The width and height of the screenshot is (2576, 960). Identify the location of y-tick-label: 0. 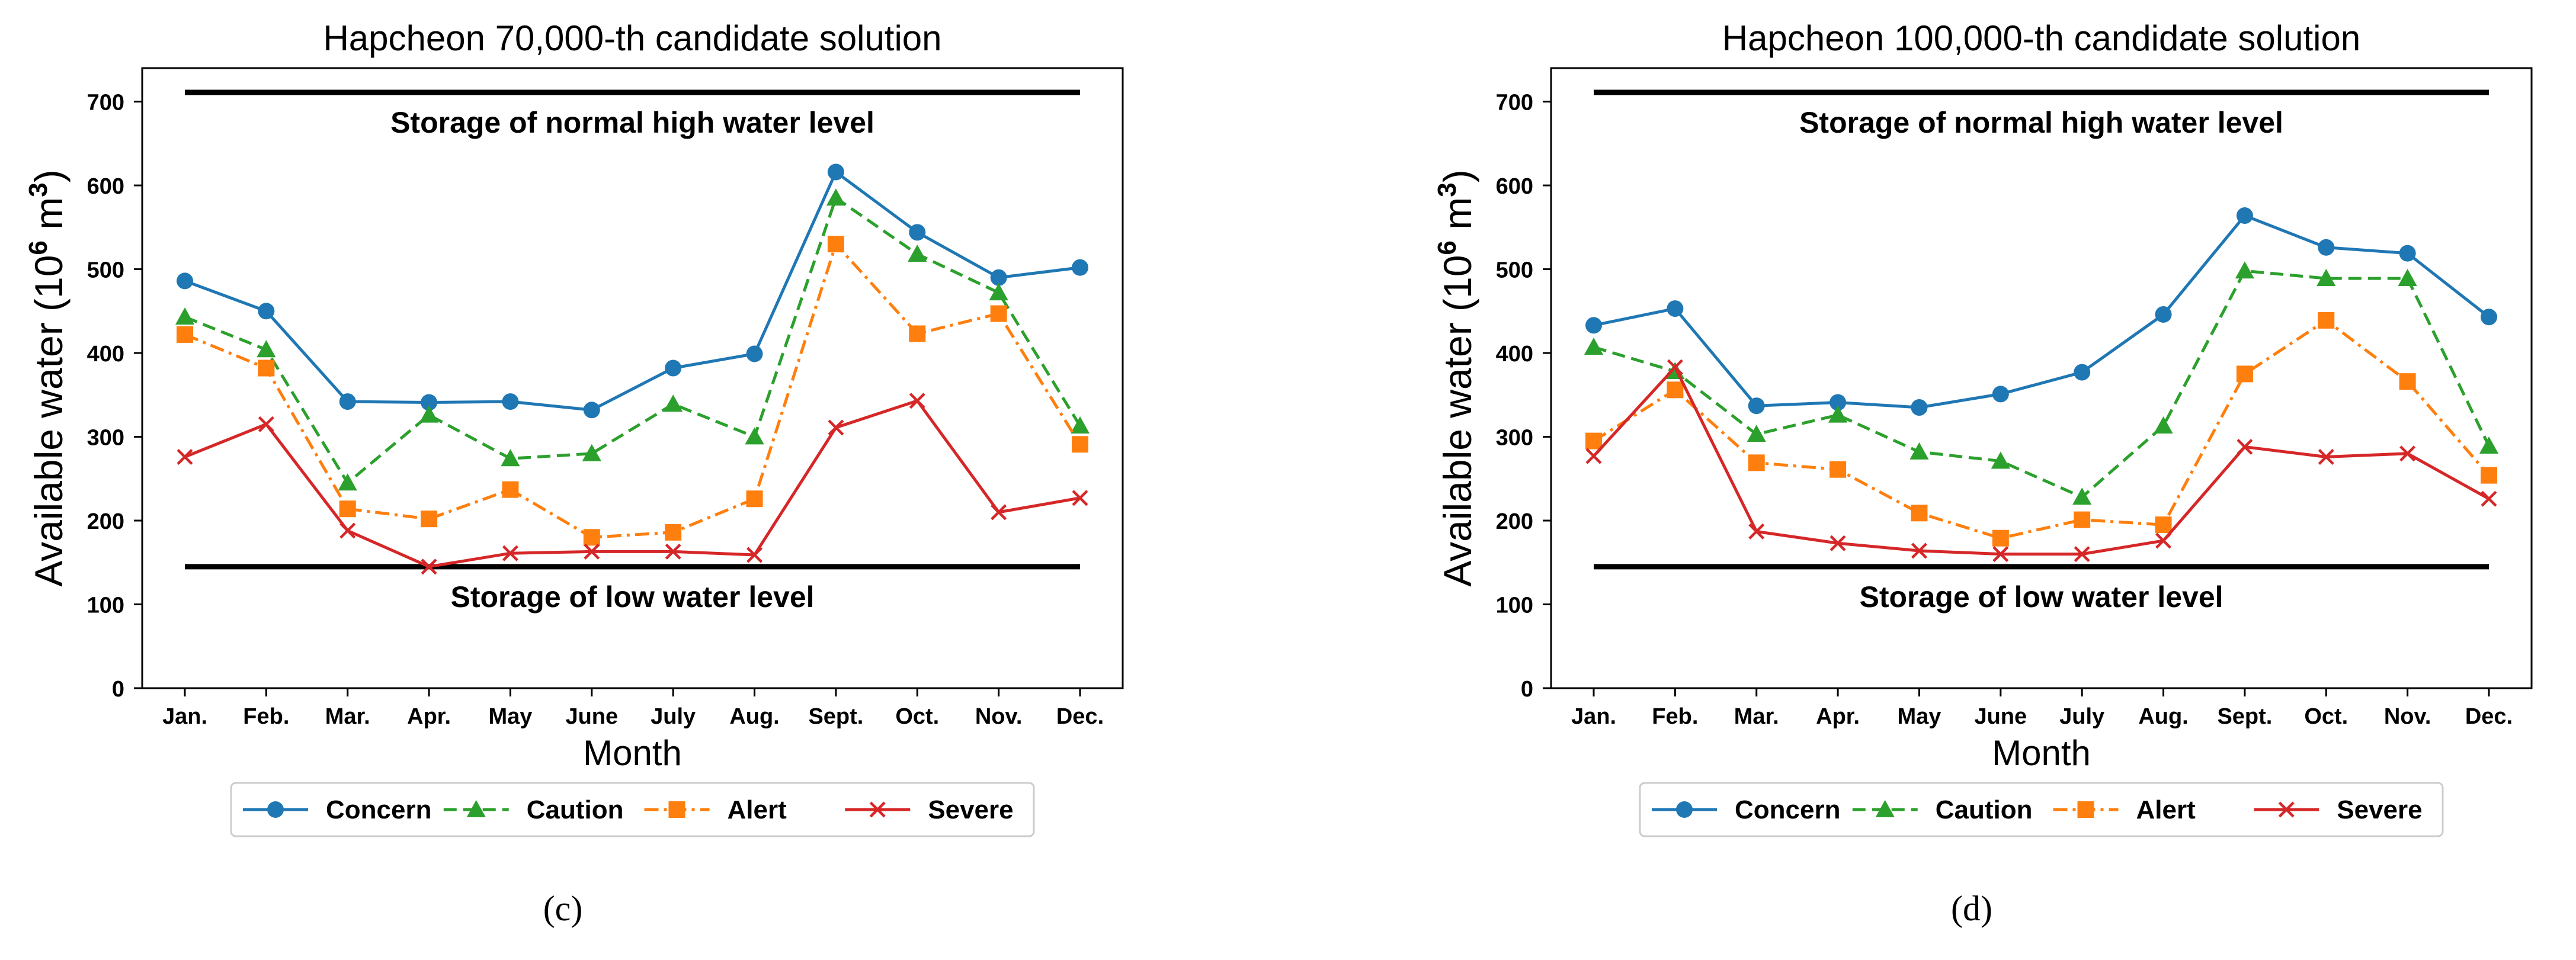
(118, 689).